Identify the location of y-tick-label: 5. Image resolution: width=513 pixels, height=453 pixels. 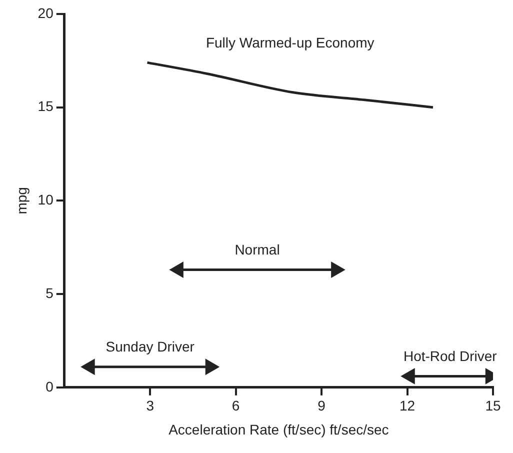
(50, 292).